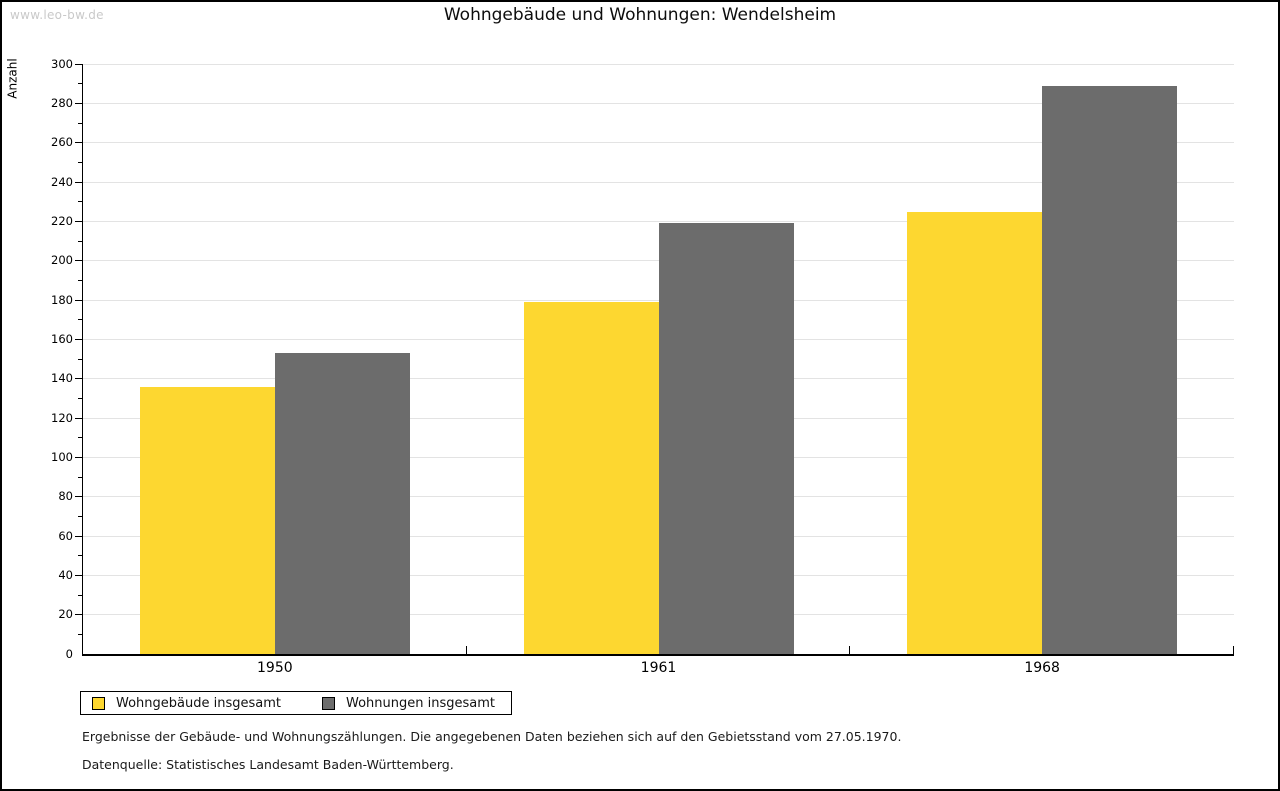 This screenshot has height=791, width=1280. I want to click on y-tick-label: 300, so click(62, 63).